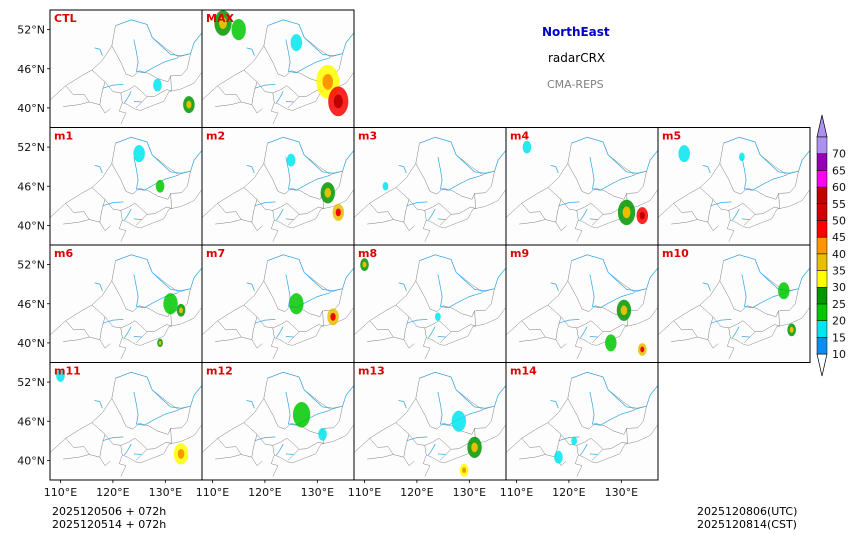 This screenshot has width=860, height=543. I want to click on y-tick-label: 40°N, so click(31, 225).